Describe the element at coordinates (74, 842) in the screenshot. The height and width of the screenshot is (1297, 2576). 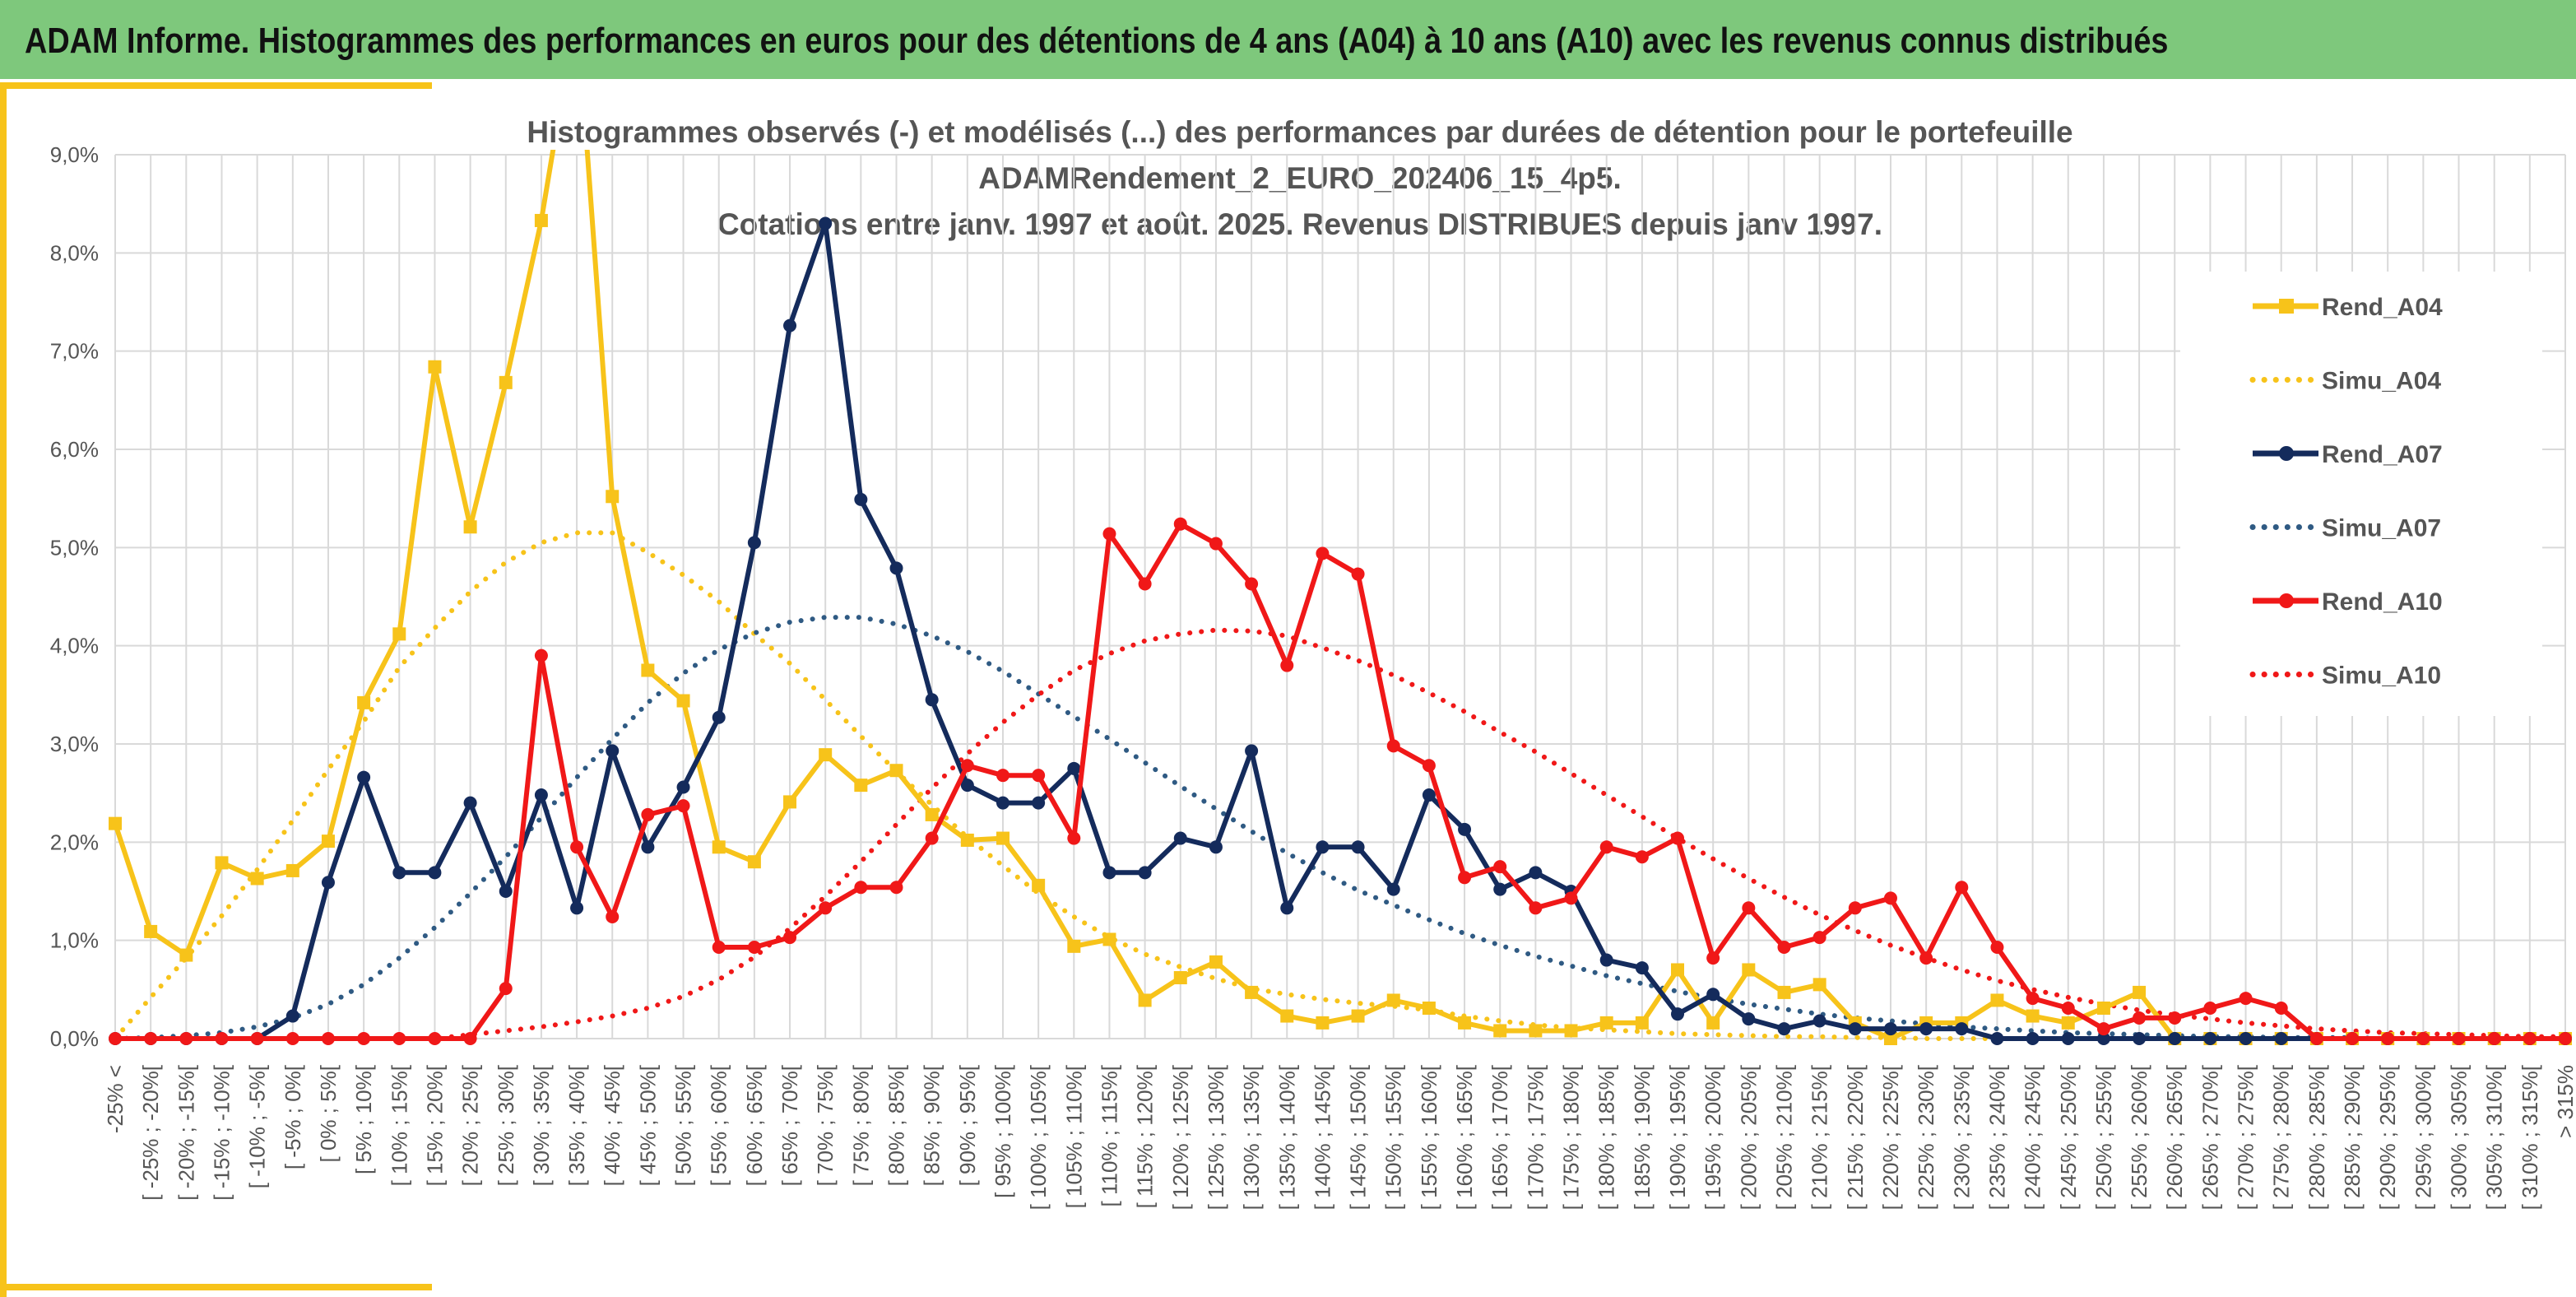
I see `y-tick-label: 2,0%` at that location.